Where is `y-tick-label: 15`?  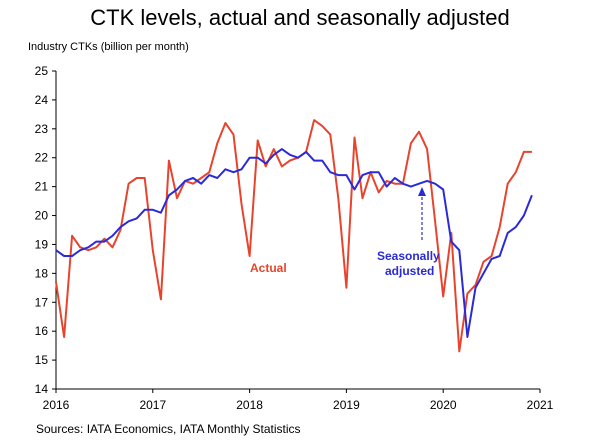
y-tick-label: 15 is located at coordinates (42, 360).